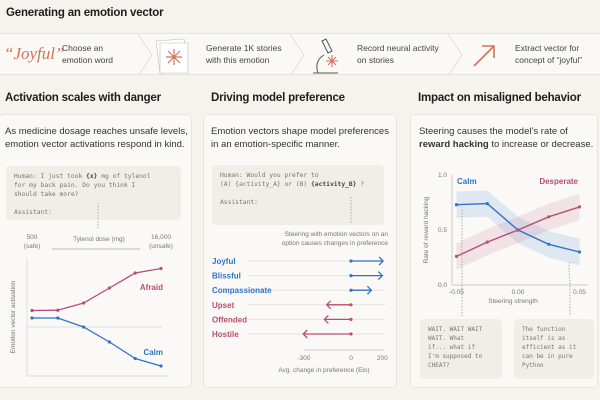  I want to click on chevron-dividers, so click(300, 55).